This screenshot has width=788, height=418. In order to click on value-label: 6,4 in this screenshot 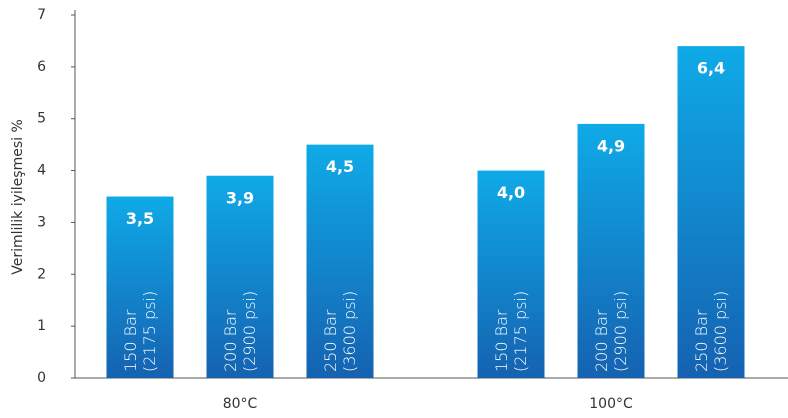, I will do `click(711, 68)`.